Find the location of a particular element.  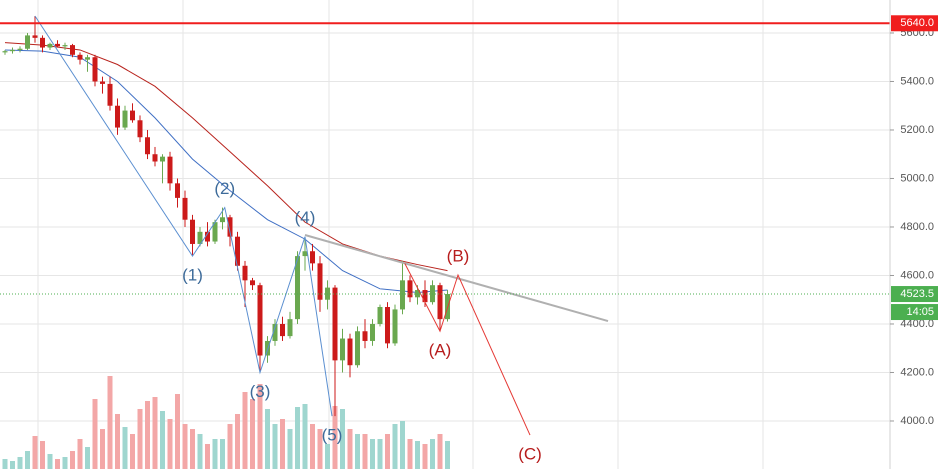

y-tick-label: 4800.0 is located at coordinates (917, 227).